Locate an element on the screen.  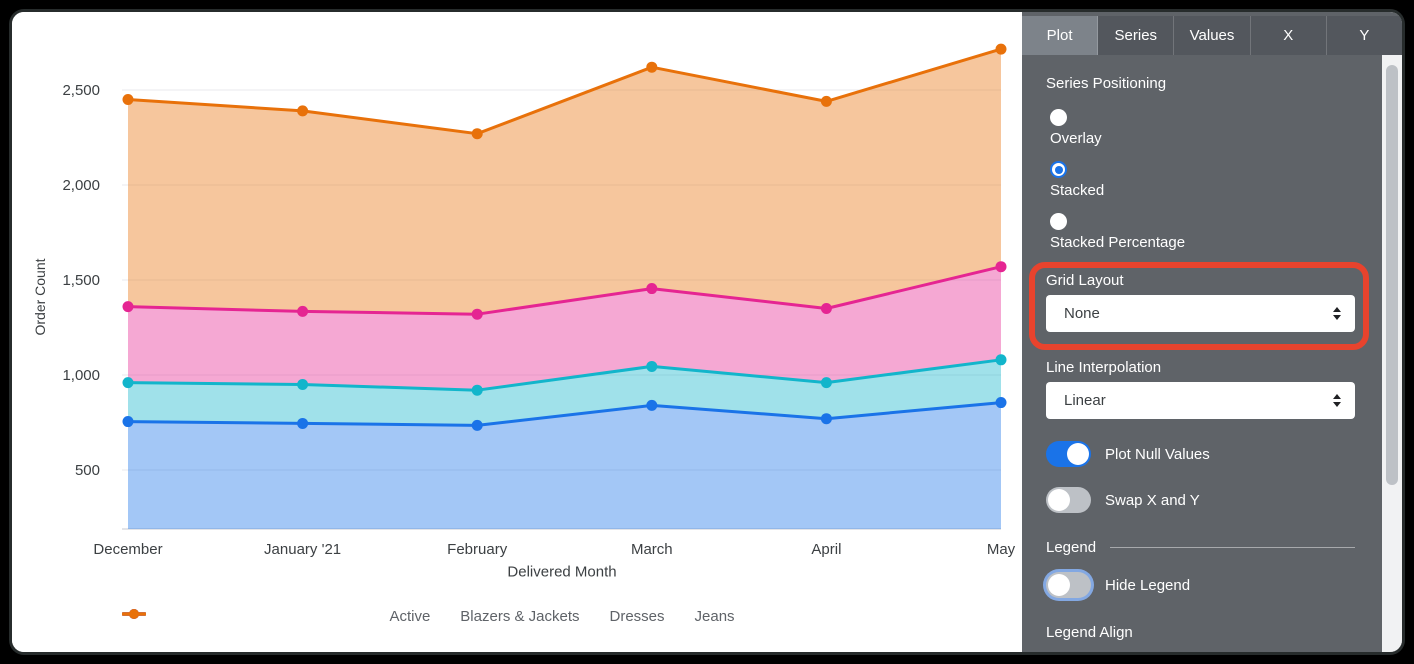
legend-item-active: Active is located at coordinates (276, 616).